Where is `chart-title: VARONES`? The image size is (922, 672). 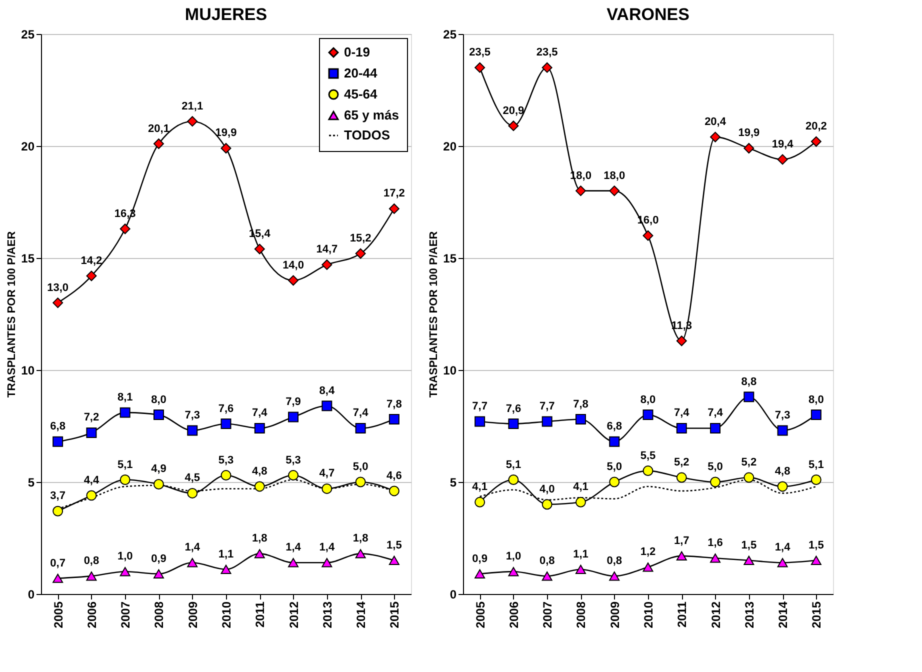 chart-title: VARONES is located at coordinates (648, 14).